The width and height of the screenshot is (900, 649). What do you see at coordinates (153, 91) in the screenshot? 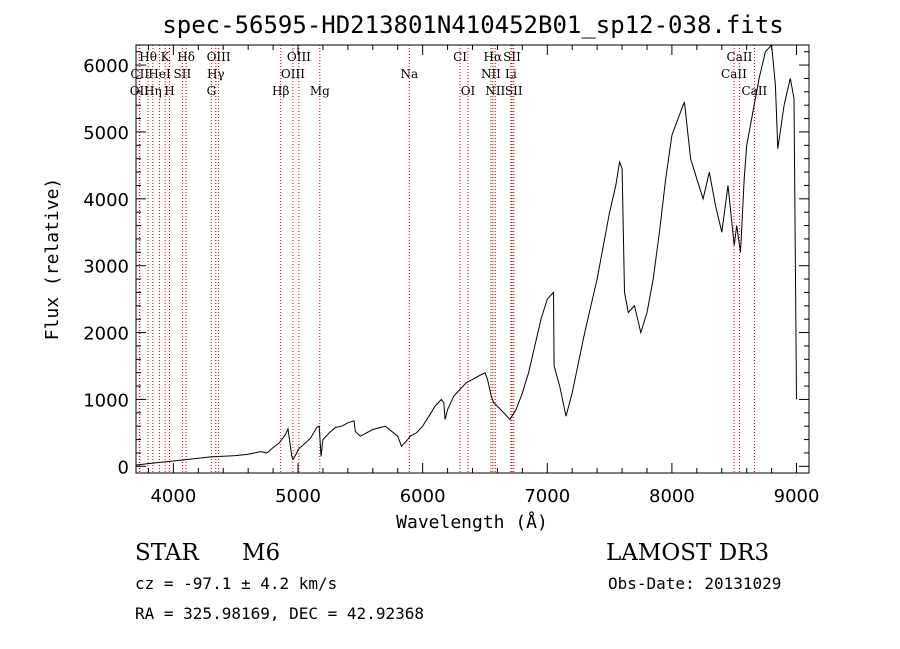
I see `line-marker-label: Hη` at bounding box center [153, 91].